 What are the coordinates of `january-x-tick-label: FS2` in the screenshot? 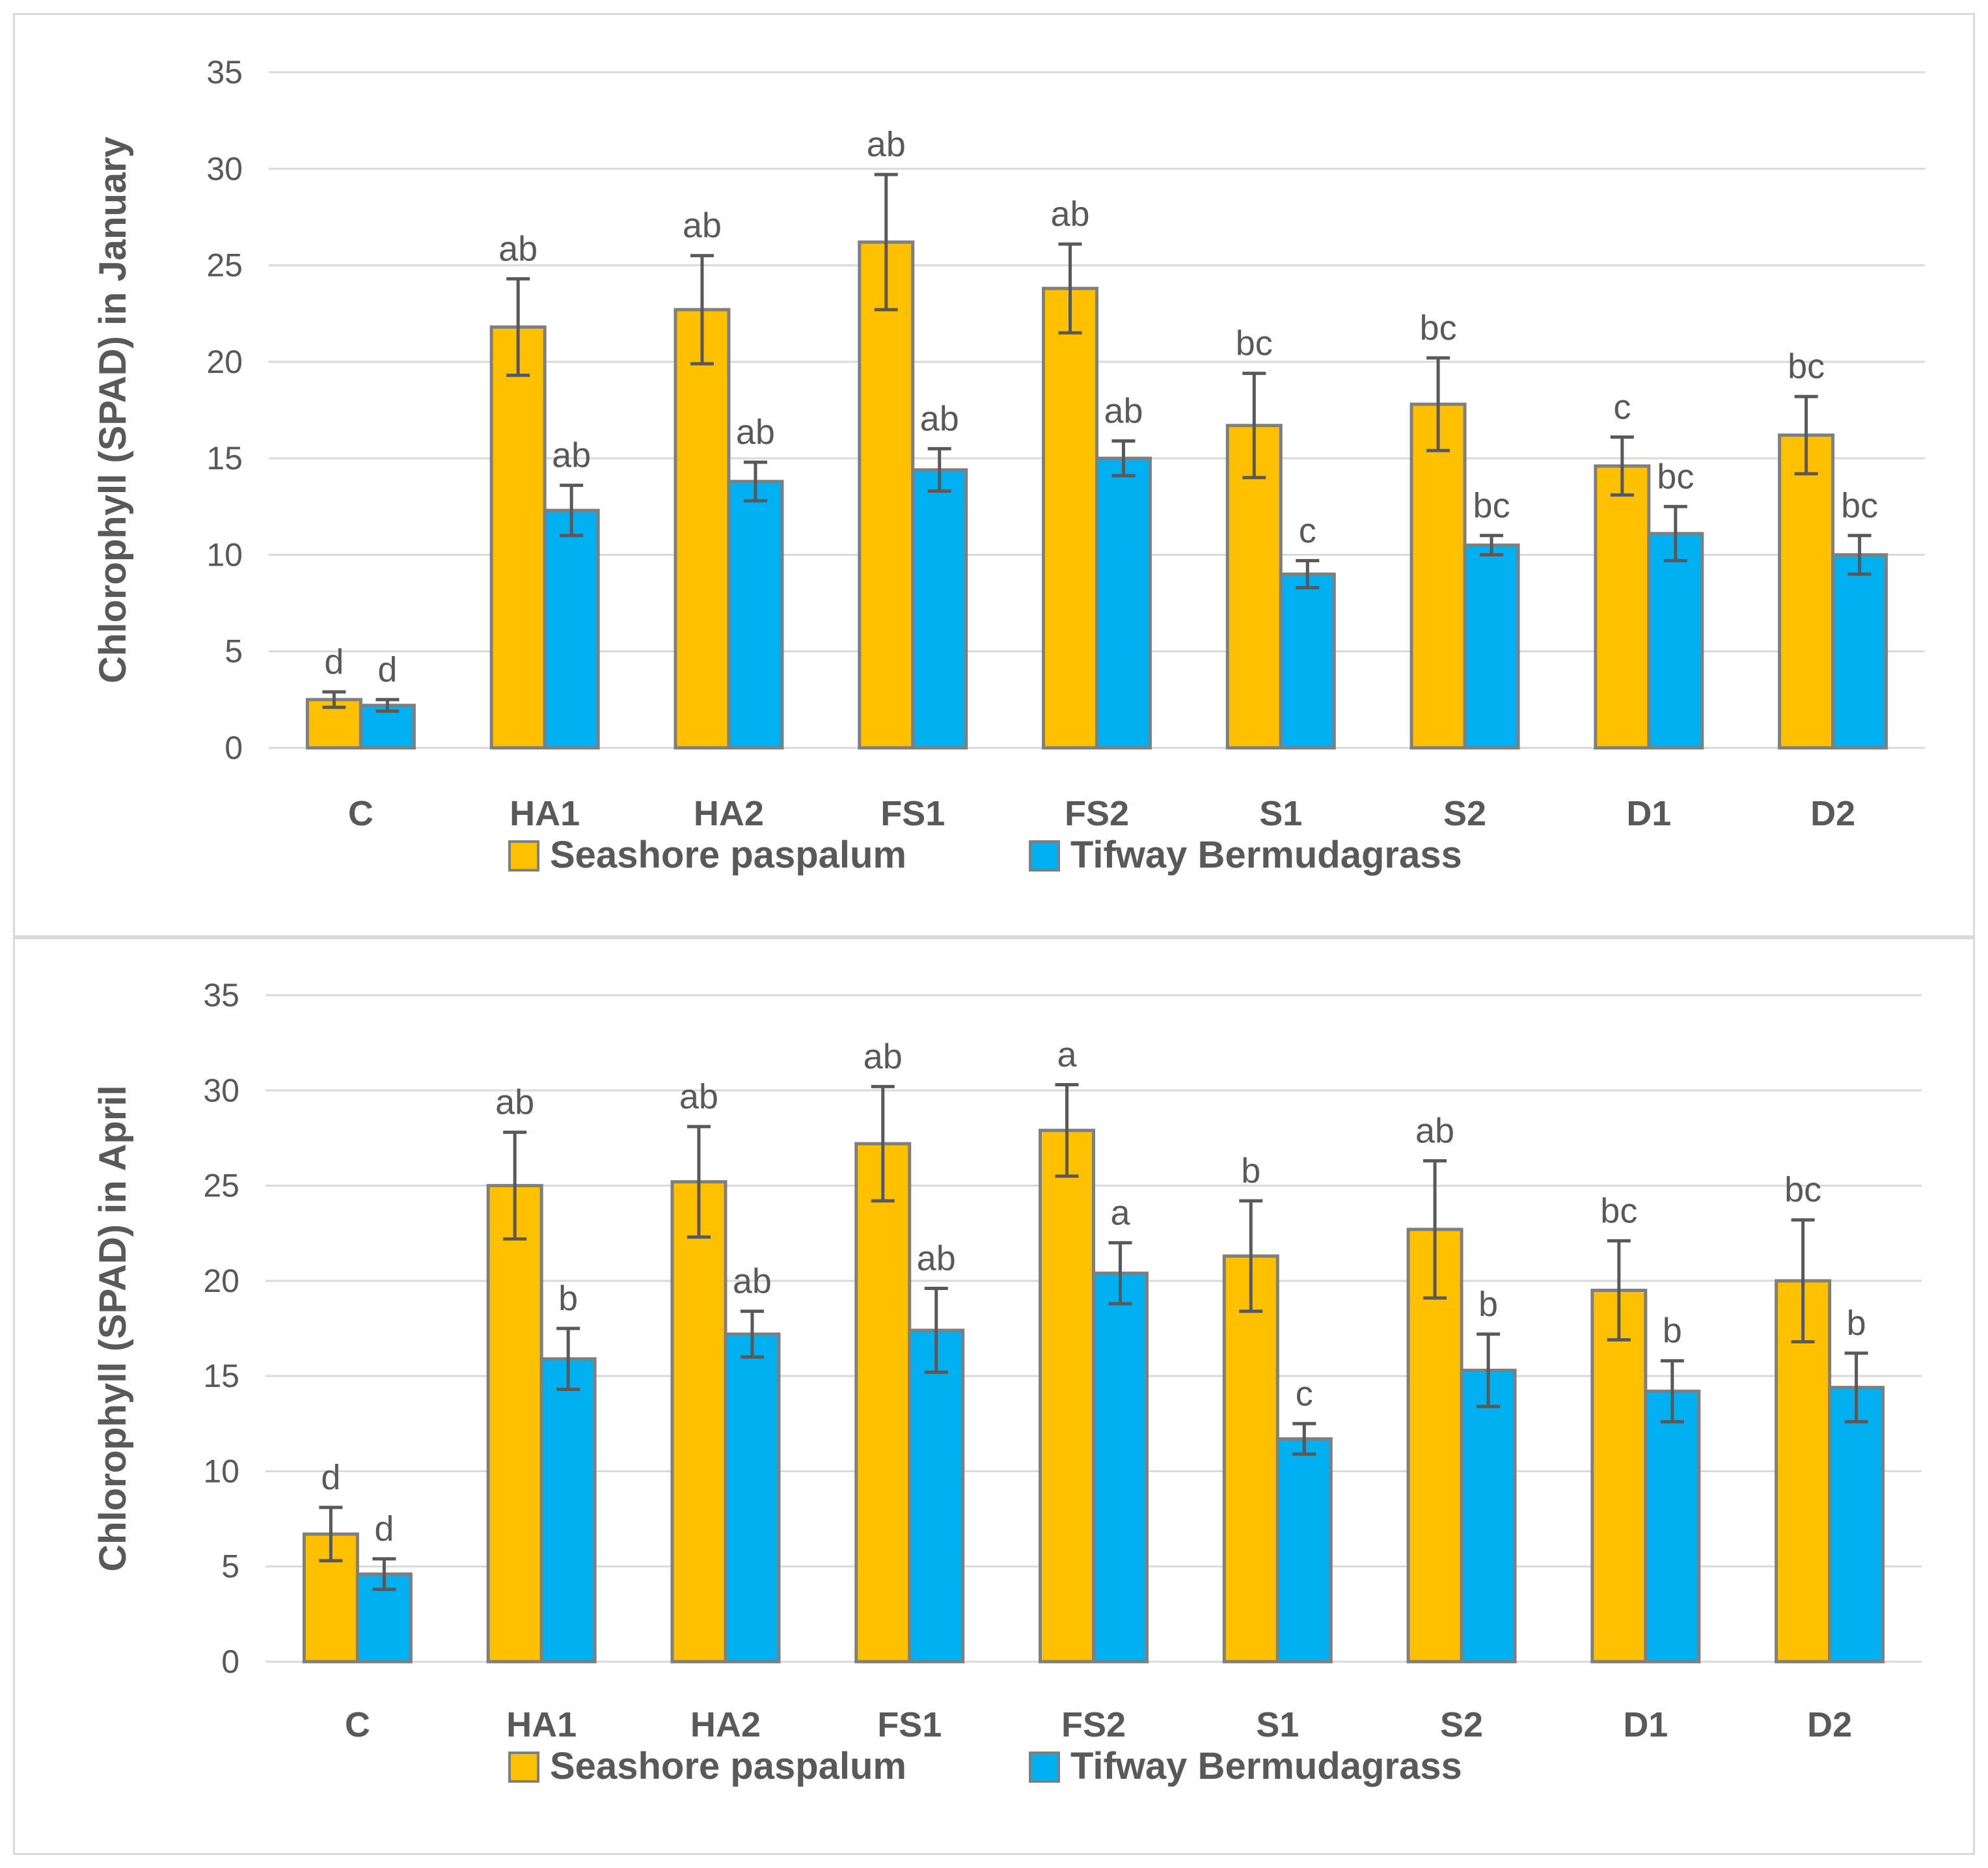 It's located at (1097, 813).